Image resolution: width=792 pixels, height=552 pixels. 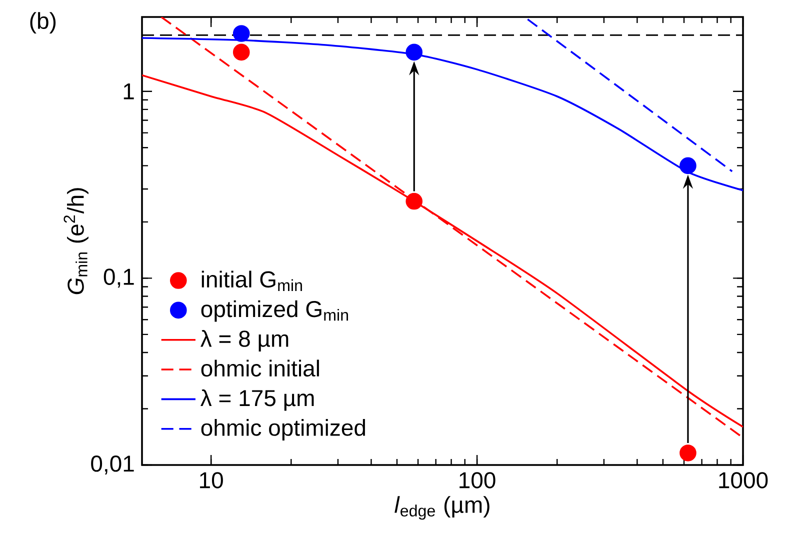 What do you see at coordinates (743, 480) in the screenshot?
I see `x-tick-label: 1000` at bounding box center [743, 480].